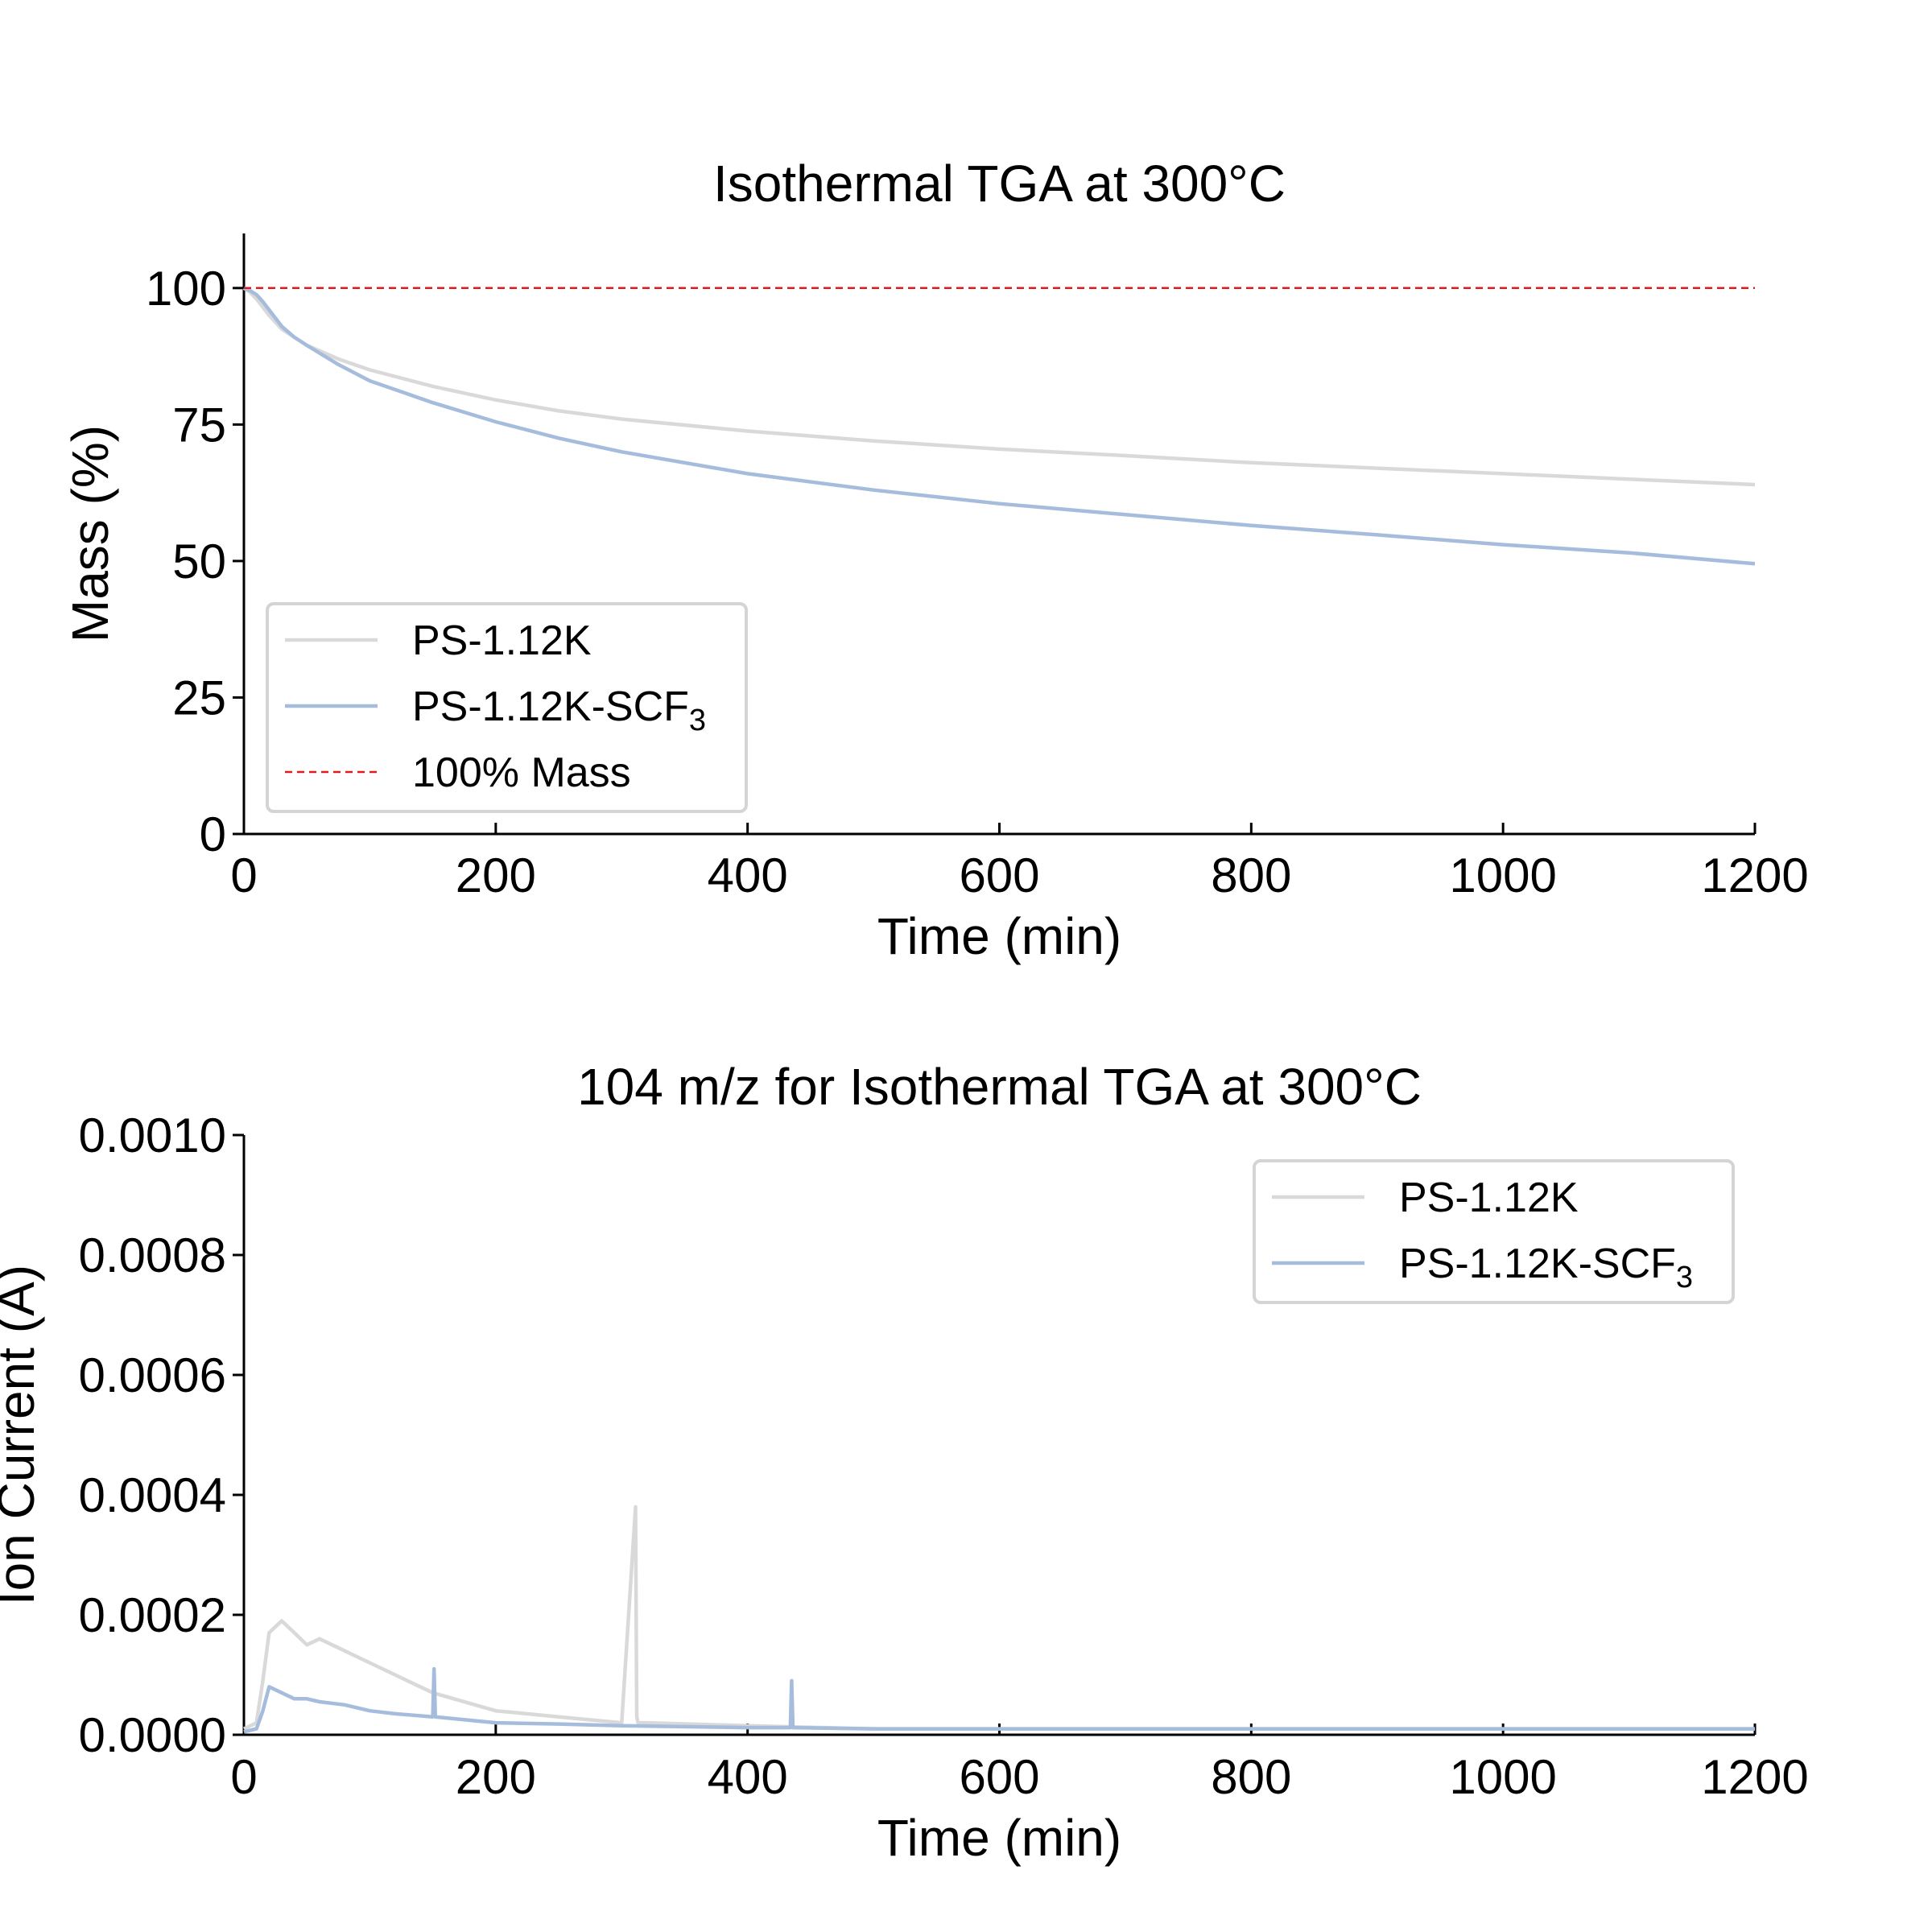  I want to click on y-tick-label: 0.0010, so click(152, 1135).